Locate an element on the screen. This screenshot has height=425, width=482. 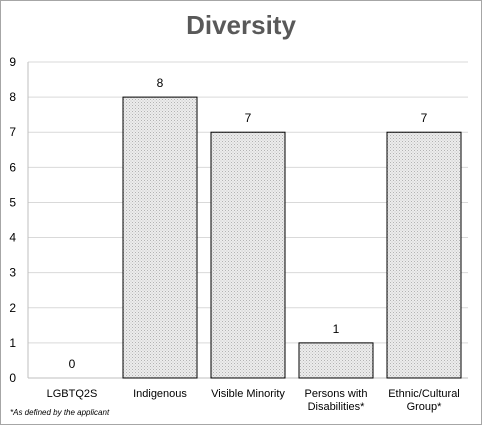
y-tick-label: 3 is located at coordinates (12, 273).